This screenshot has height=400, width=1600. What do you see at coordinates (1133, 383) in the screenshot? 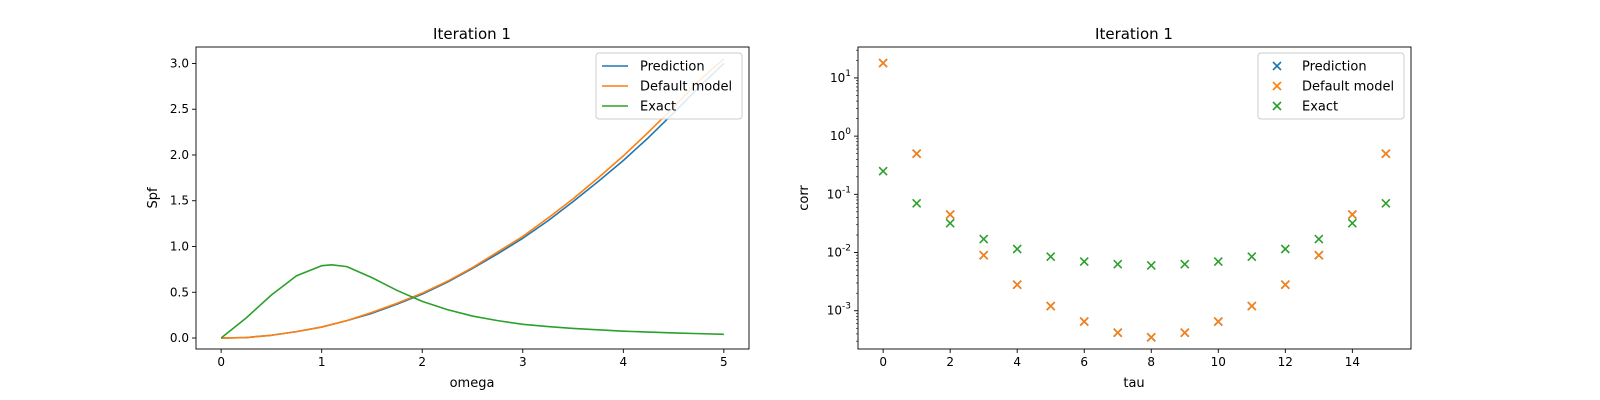
I see `x-axis-label: tau` at bounding box center [1133, 383].